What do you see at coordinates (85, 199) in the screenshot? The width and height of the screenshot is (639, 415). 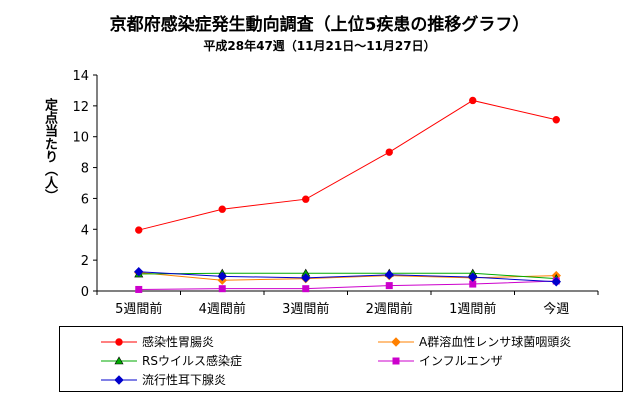 I see `y-tick-label: 6` at bounding box center [85, 199].